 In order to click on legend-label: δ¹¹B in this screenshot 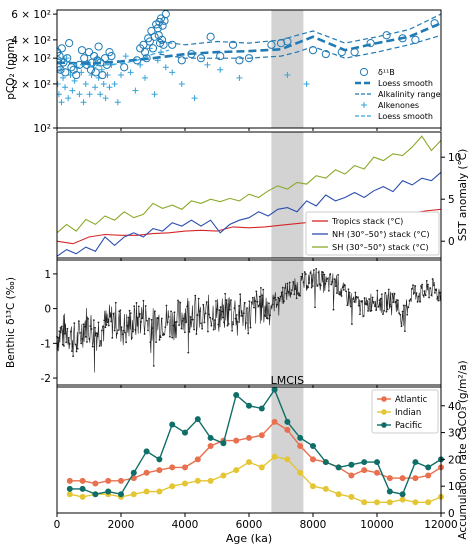, I will do `click(386, 72)`.